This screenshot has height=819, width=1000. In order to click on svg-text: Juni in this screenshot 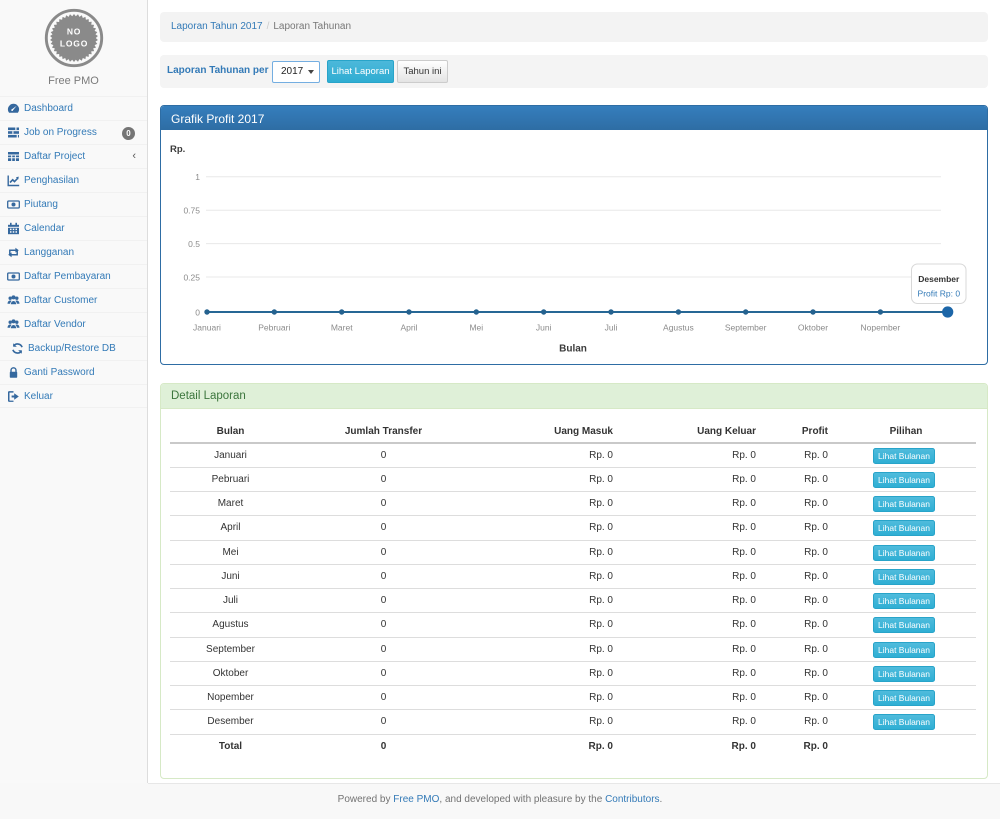, I will do `click(544, 328)`.